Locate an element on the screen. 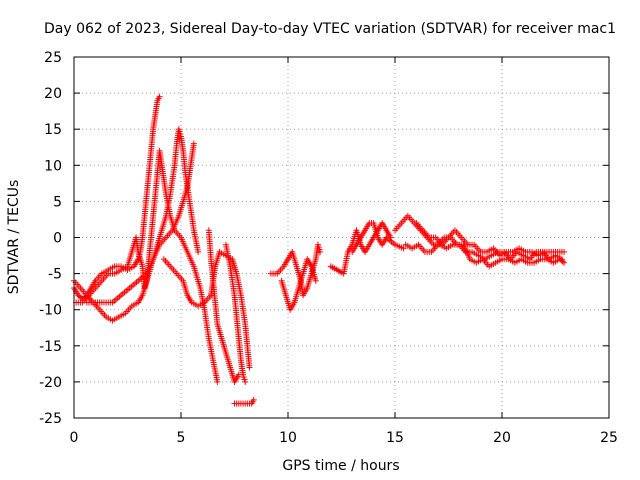 The height and width of the screenshot is (480, 640). y-tick-label: 15 is located at coordinates (53, 130).